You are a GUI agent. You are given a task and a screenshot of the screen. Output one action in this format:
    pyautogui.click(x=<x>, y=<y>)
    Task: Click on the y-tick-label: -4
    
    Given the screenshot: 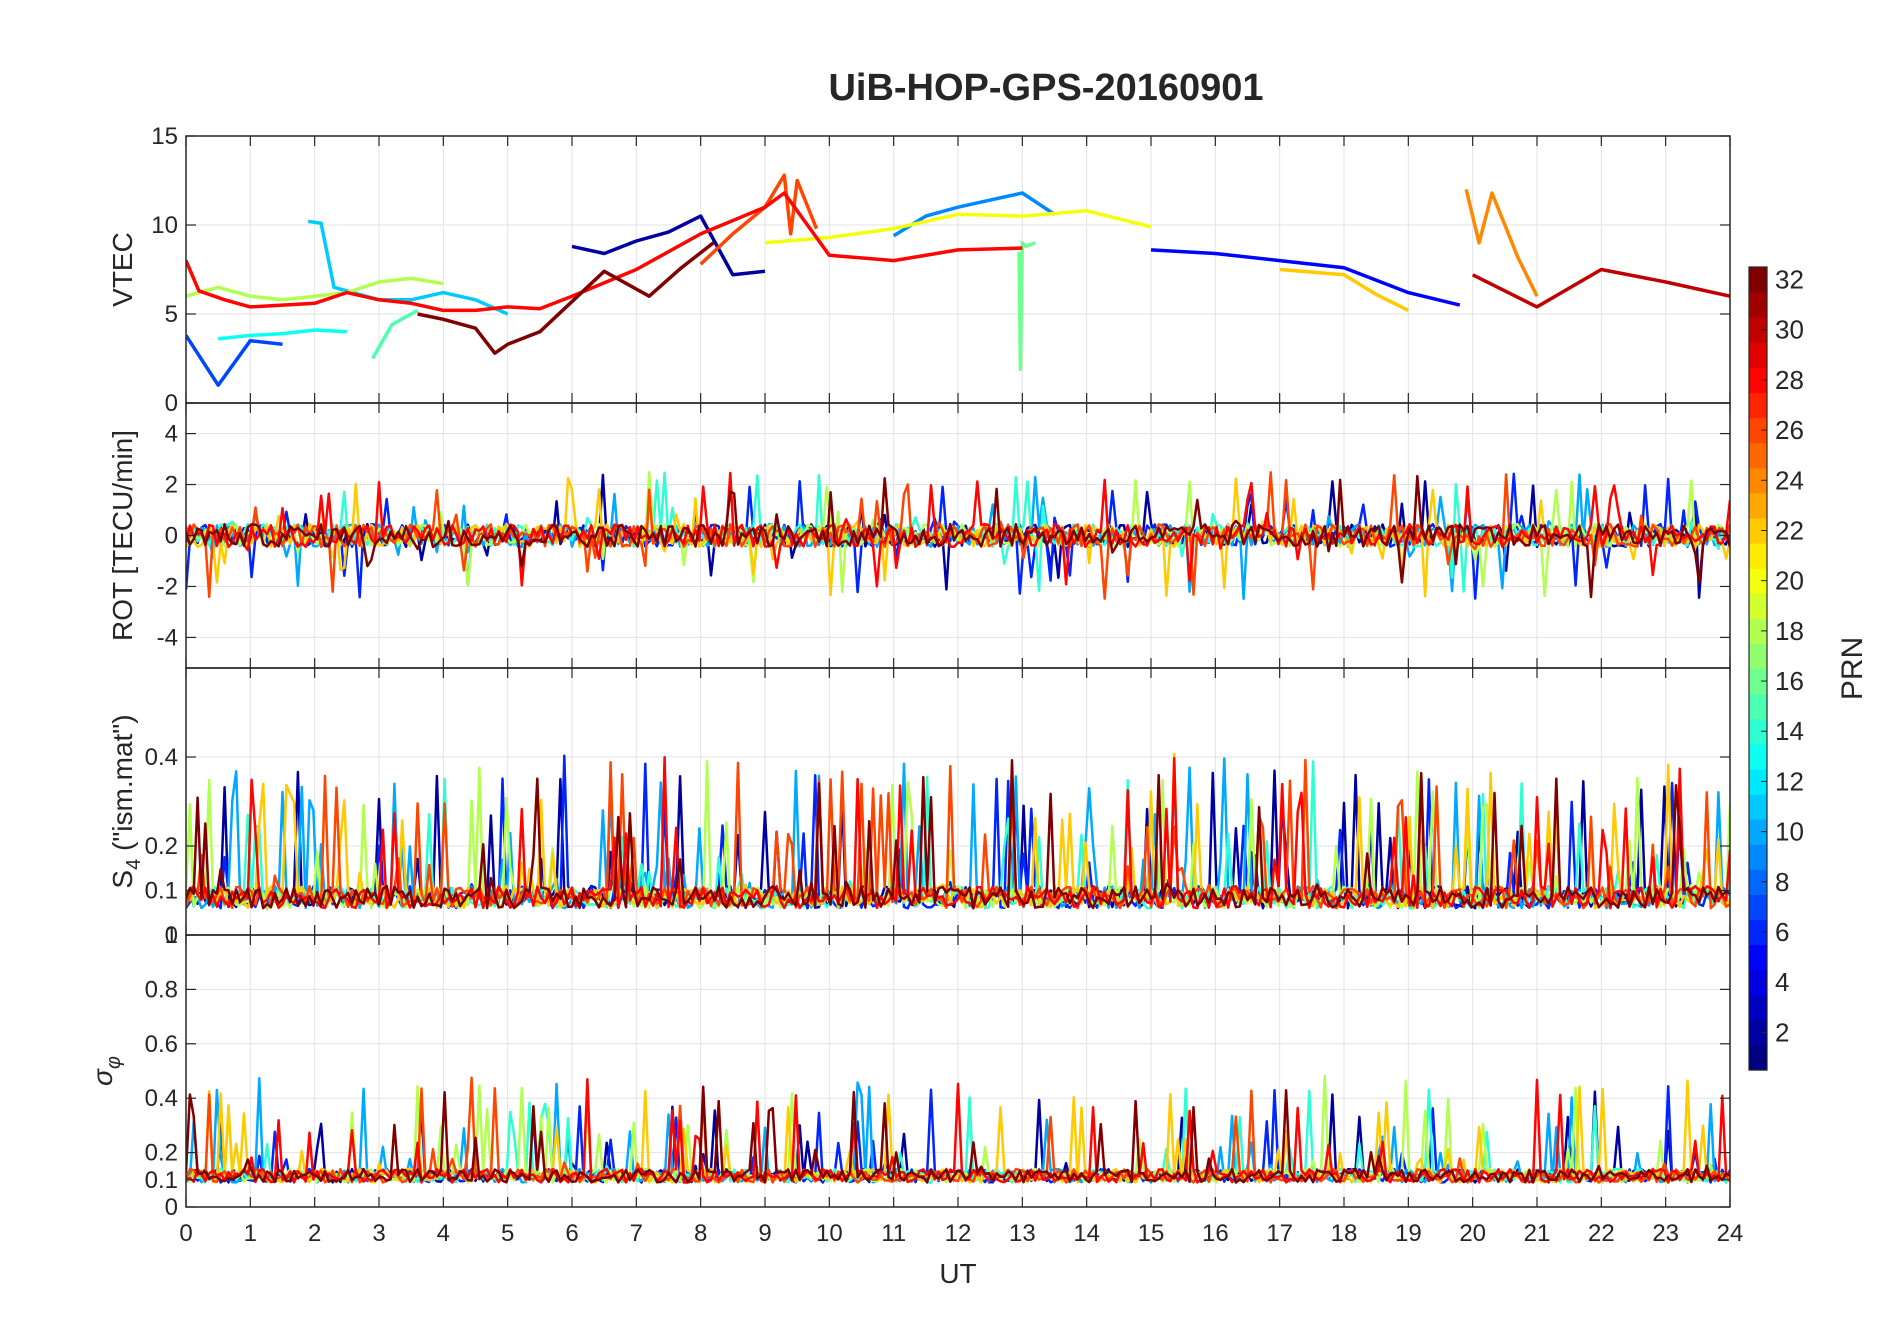 What is the action you would take?
    pyautogui.click(x=167, y=637)
    